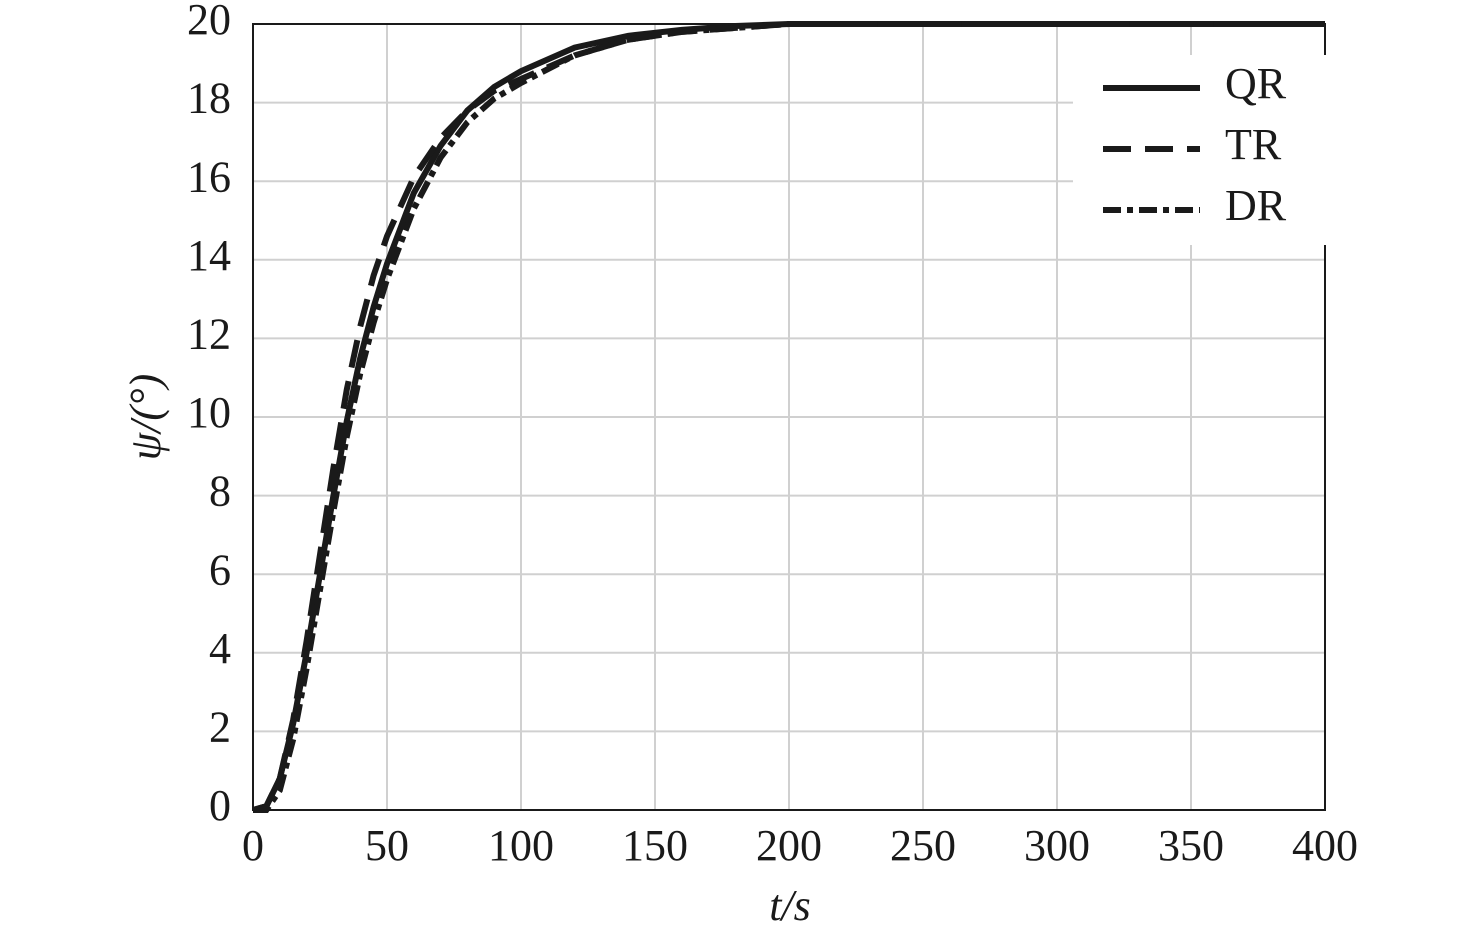 This screenshot has height=940, width=1476. Describe the element at coordinates (521, 845) in the screenshot. I see `x-tick-label: 100` at that location.